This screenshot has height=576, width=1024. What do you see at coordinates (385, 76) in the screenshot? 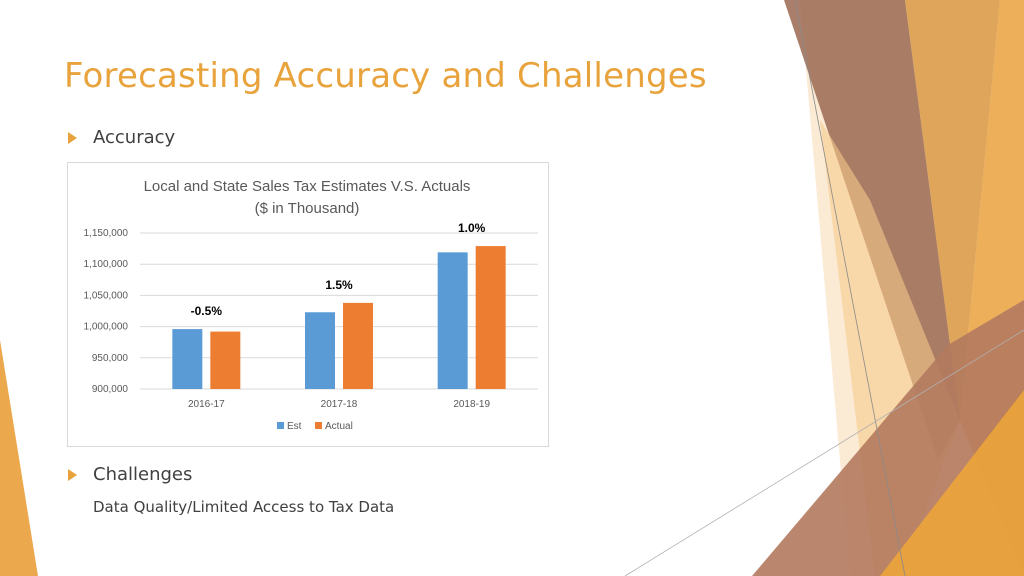
I see `slide-title: Forecasting Accuracy and Challenges` at bounding box center [385, 76].